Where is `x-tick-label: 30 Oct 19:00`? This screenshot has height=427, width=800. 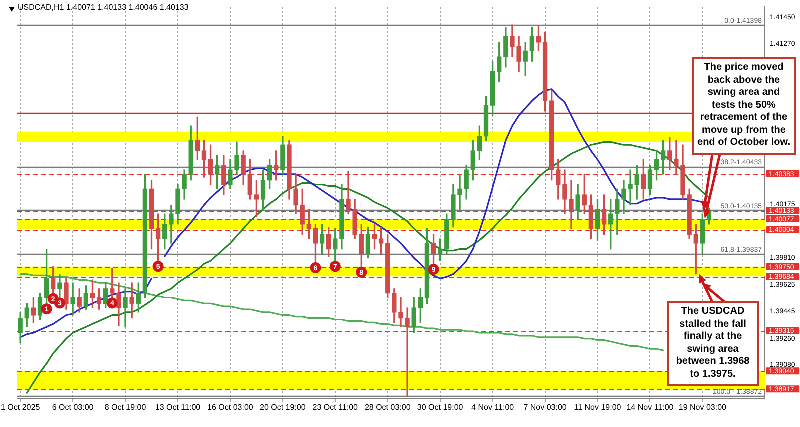 x-tick-label: 30 Oct 19:00 is located at coordinates (440, 407).